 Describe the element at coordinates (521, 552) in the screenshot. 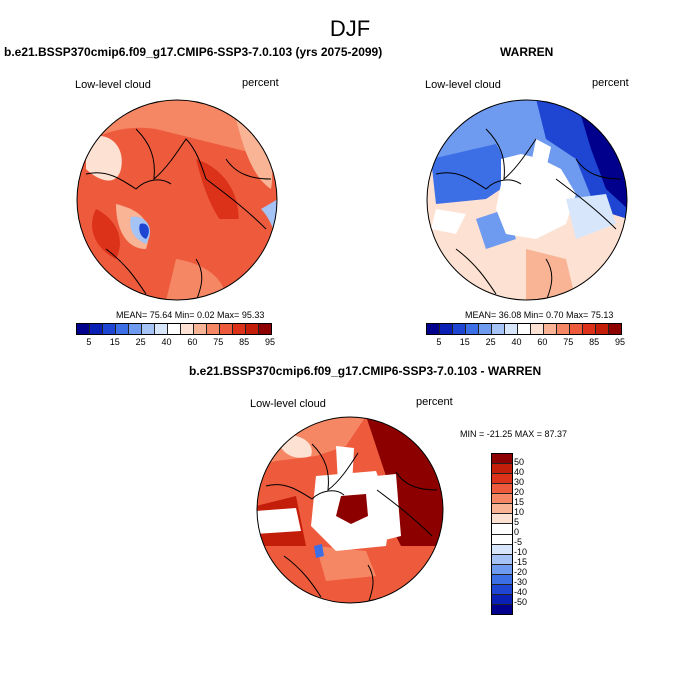

I see `colorbar-tick-label: -10` at that location.